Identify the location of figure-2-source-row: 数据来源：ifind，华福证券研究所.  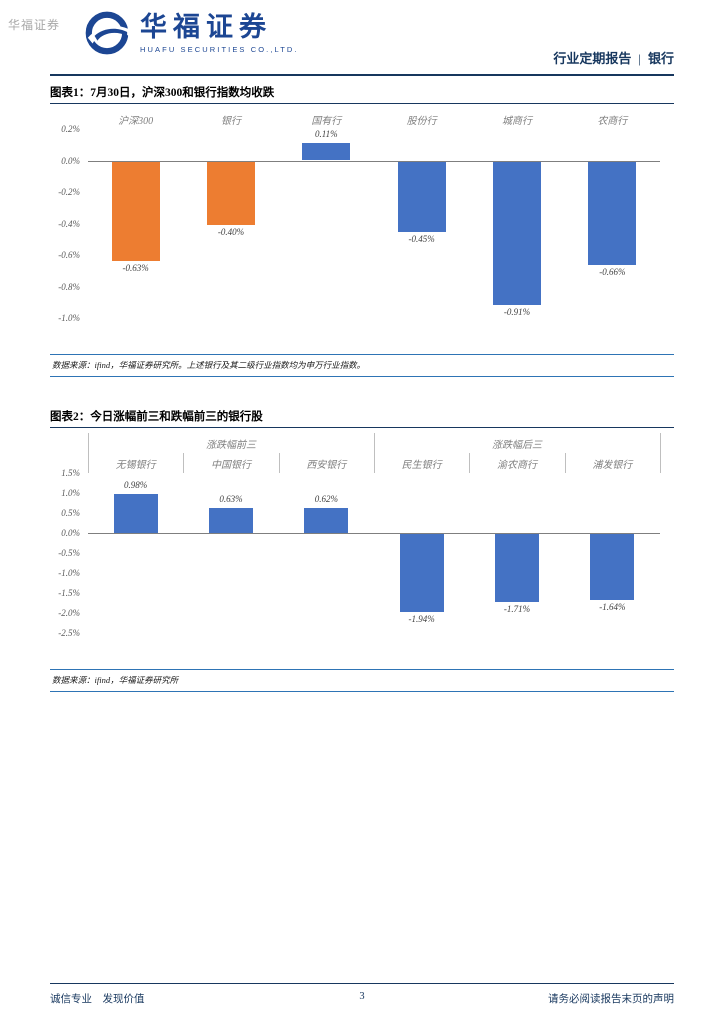
(362, 680).